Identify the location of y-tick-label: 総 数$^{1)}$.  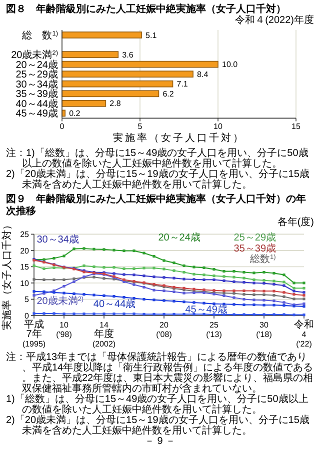
(39, 35).